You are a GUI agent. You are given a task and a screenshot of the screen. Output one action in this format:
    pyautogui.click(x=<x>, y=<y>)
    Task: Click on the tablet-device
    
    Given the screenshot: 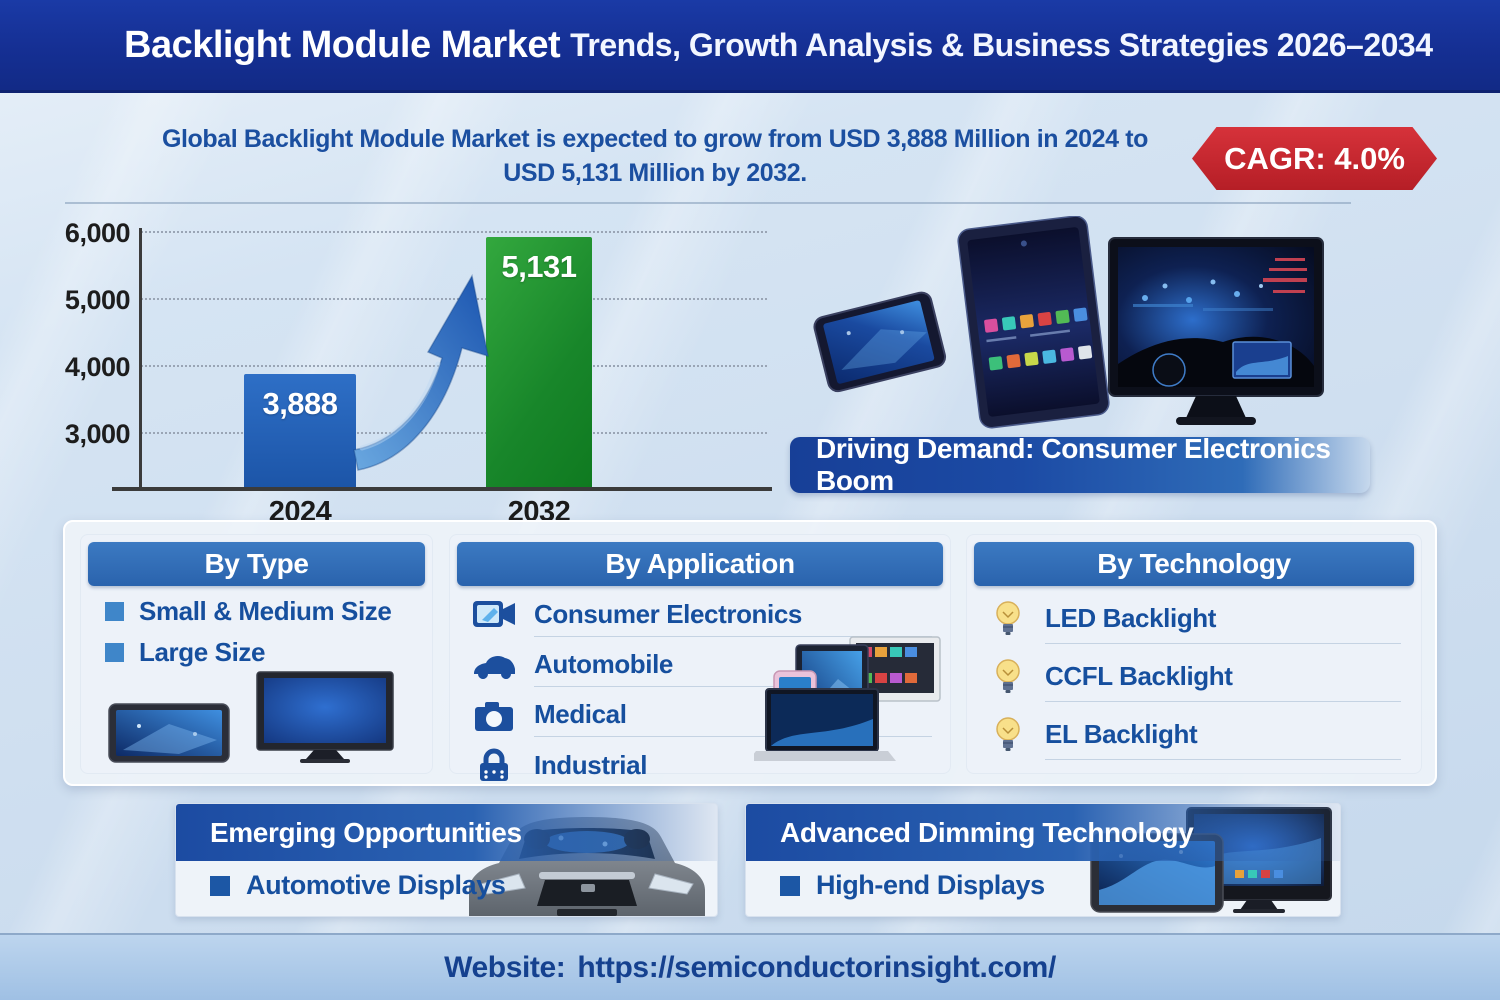 What is the action you would take?
    pyautogui.click(x=1033, y=322)
    